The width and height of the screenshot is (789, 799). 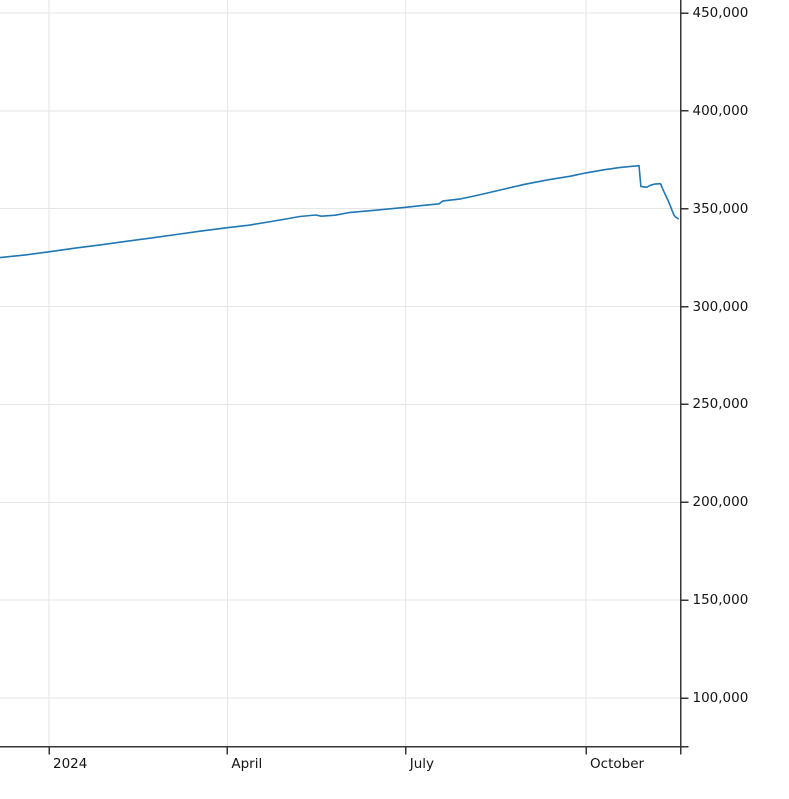 What do you see at coordinates (247, 763) in the screenshot?
I see `x-tick-label-april: April` at bounding box center [247, 763].